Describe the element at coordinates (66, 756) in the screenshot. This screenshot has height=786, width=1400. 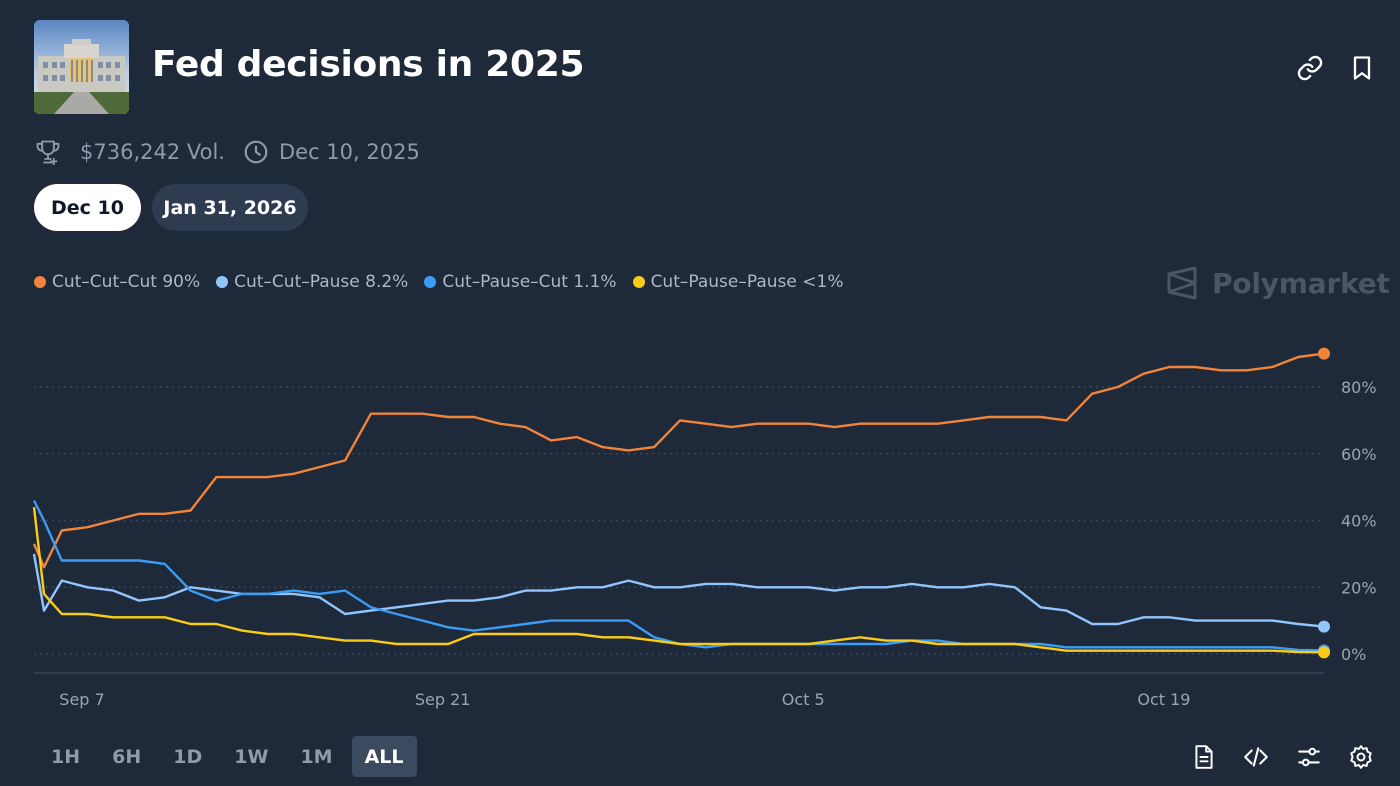
I see `range-1h: 1H` at that location.